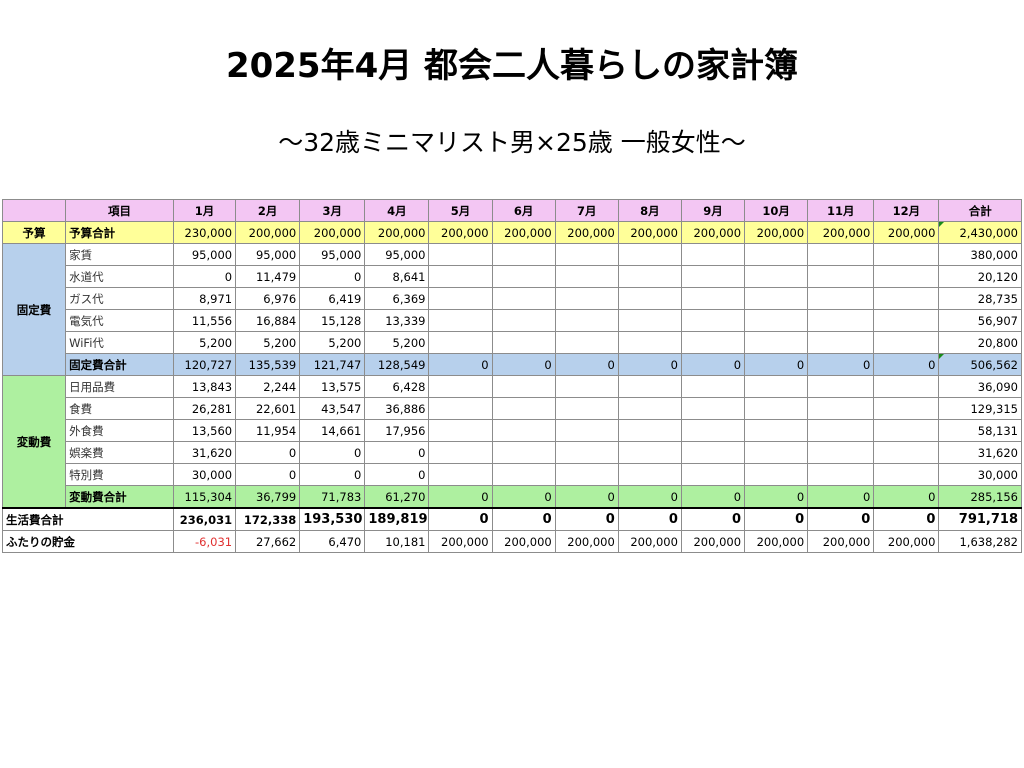  Describe the element at coordinates (332, 364) in the screenshot. I see `value-cell: 121,747` at that location.